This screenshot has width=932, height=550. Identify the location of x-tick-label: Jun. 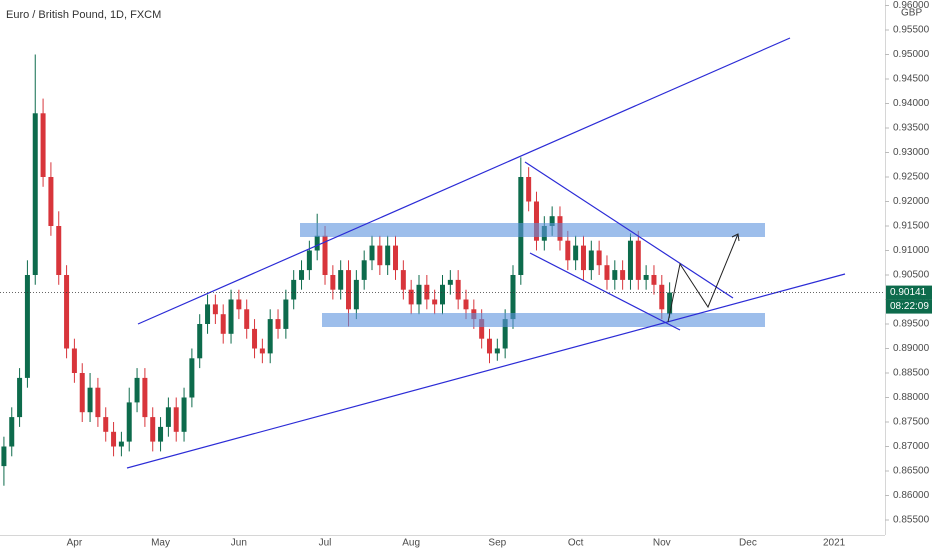
(239, 543).